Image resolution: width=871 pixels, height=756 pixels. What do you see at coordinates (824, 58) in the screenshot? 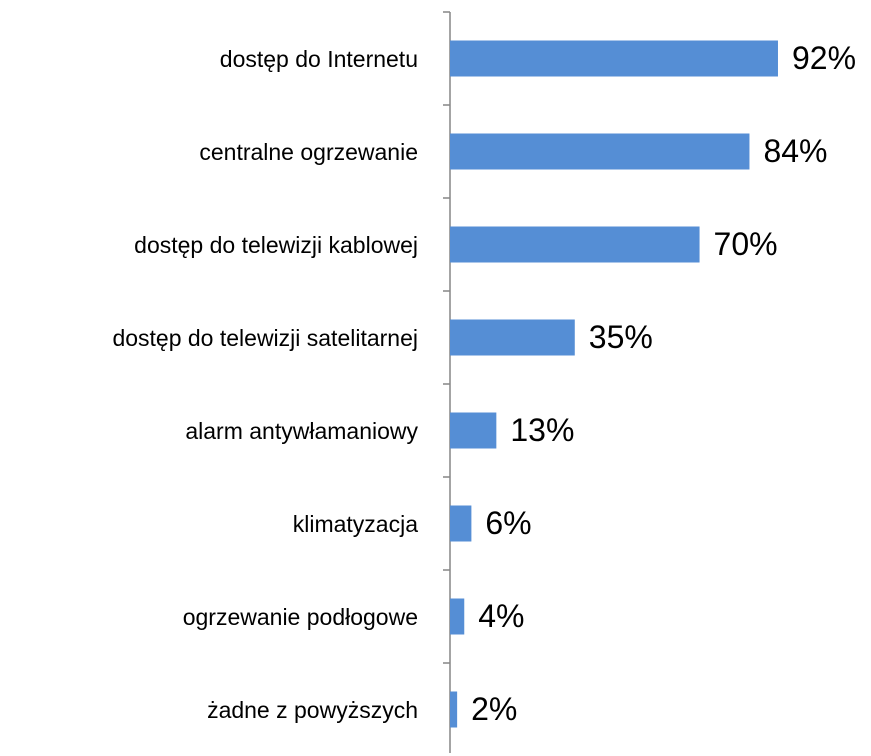
I see `value-label: 92%` at bounding box center [824, 58].